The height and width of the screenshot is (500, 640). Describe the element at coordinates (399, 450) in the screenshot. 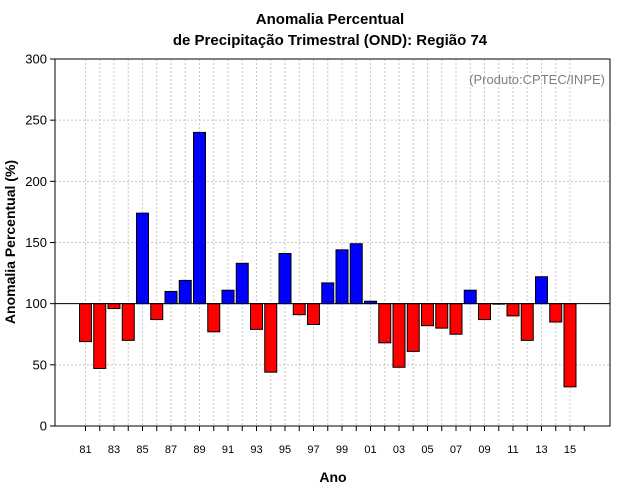

I see `x-tick-label: 03` at that location.